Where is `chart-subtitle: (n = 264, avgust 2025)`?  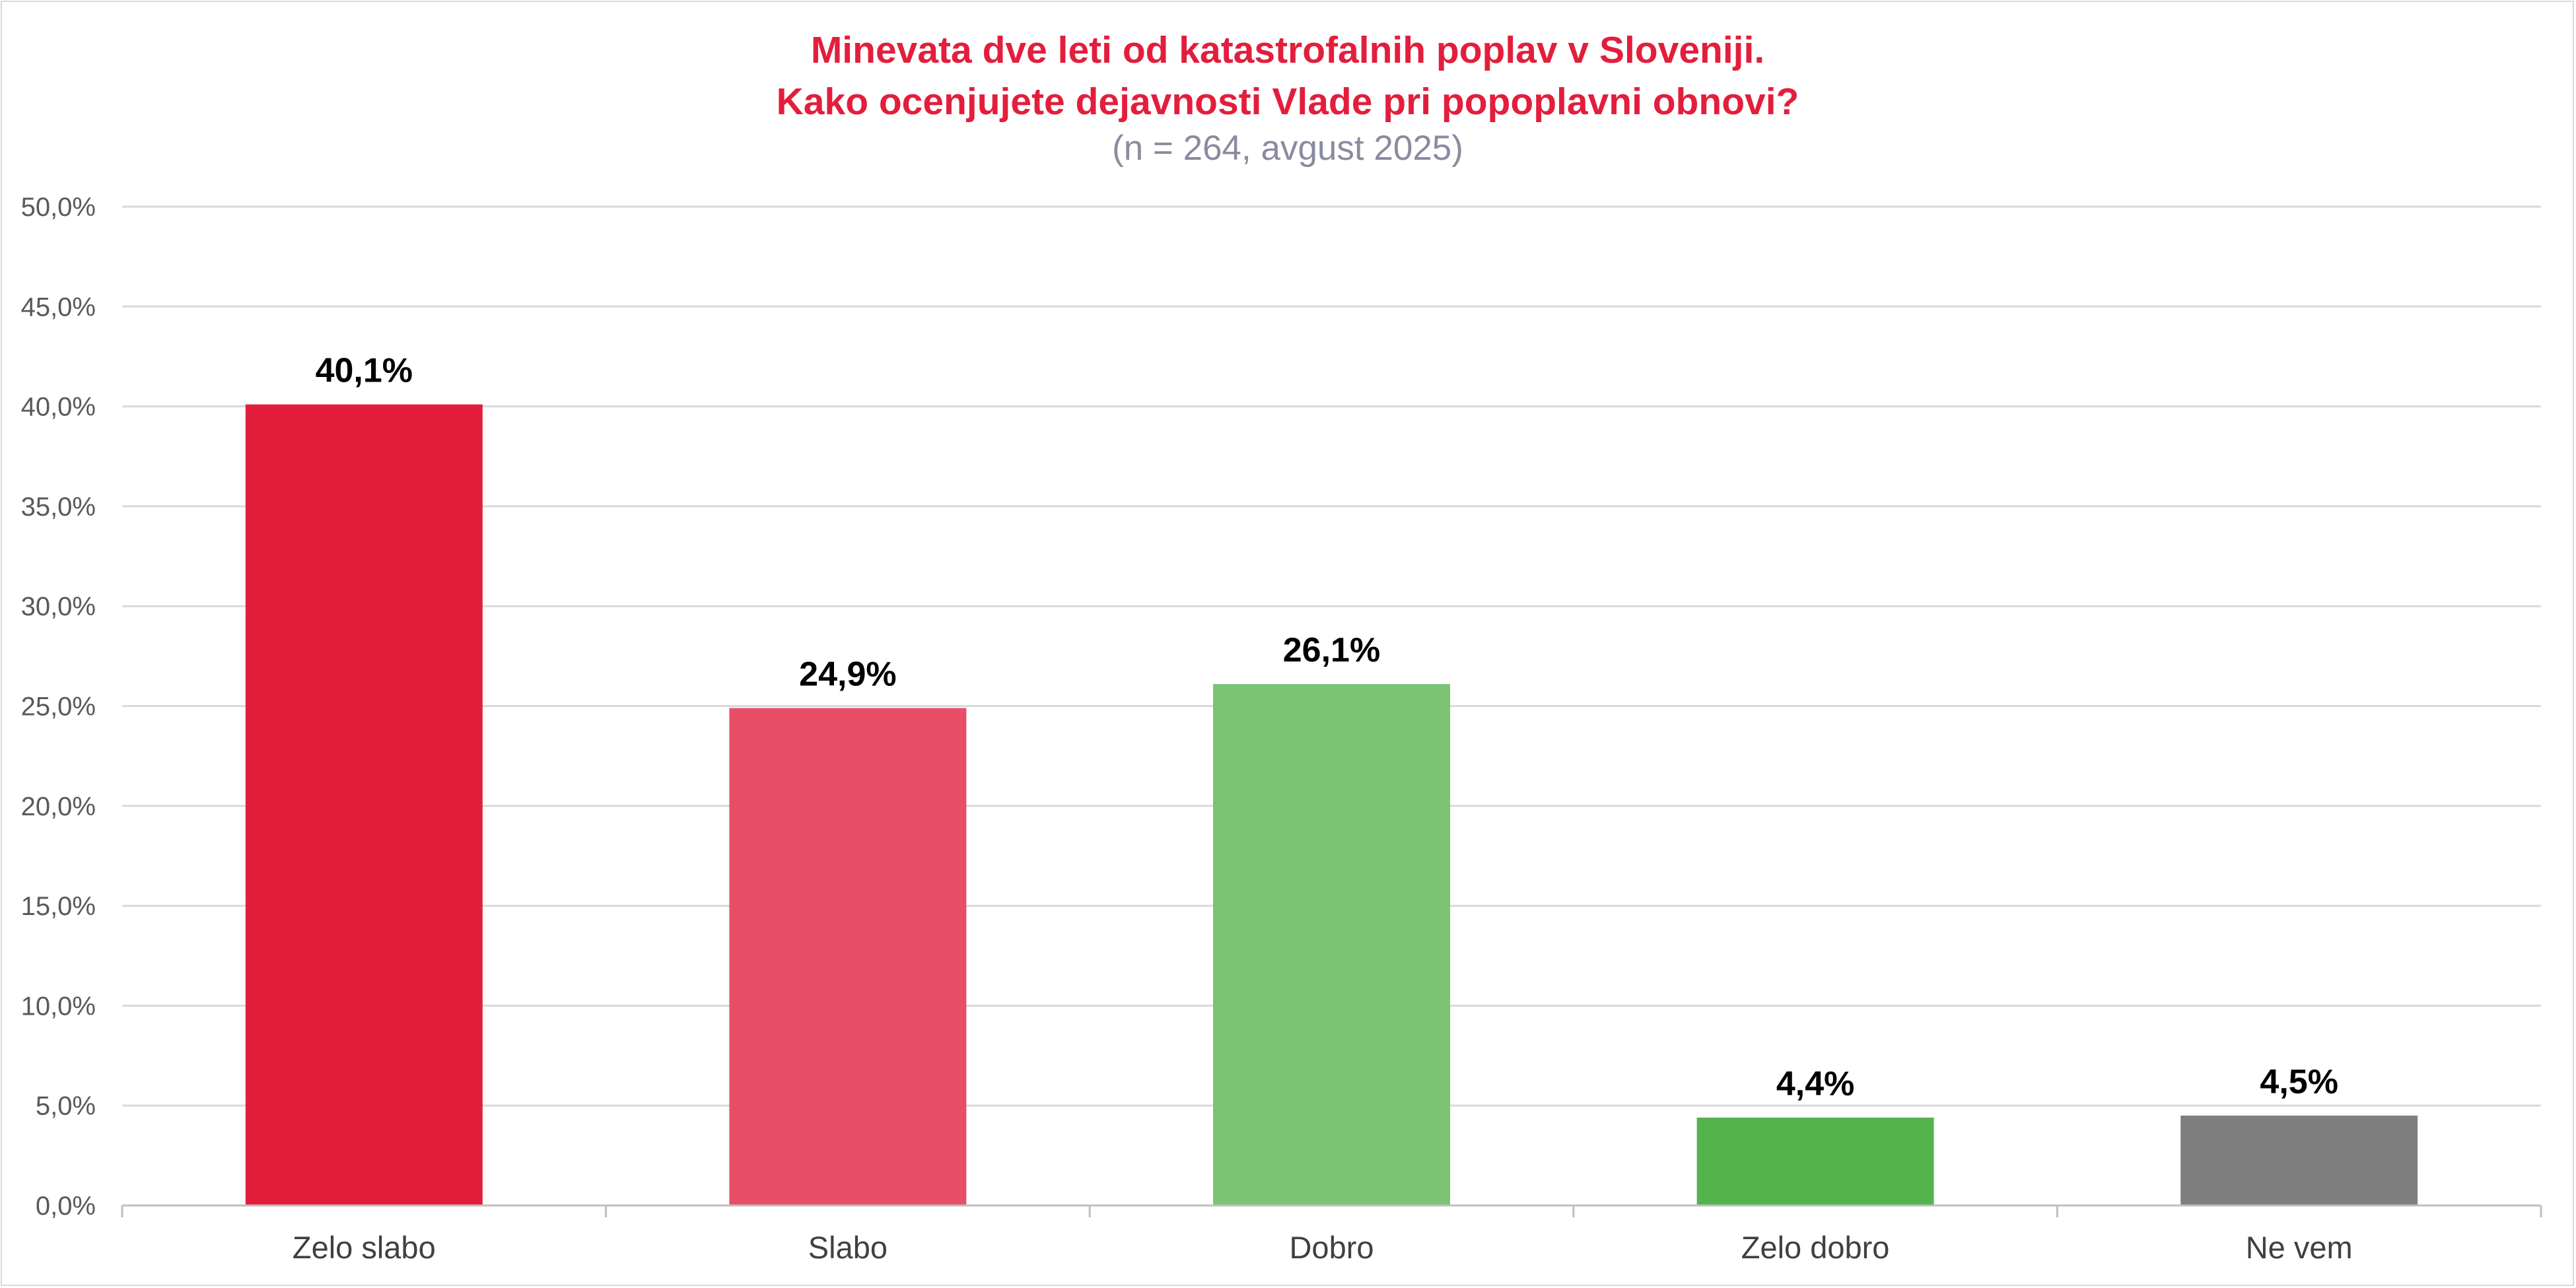 chart-subtitle: (n = 264, avgust 2025) is located at coordinates (1288, 149).